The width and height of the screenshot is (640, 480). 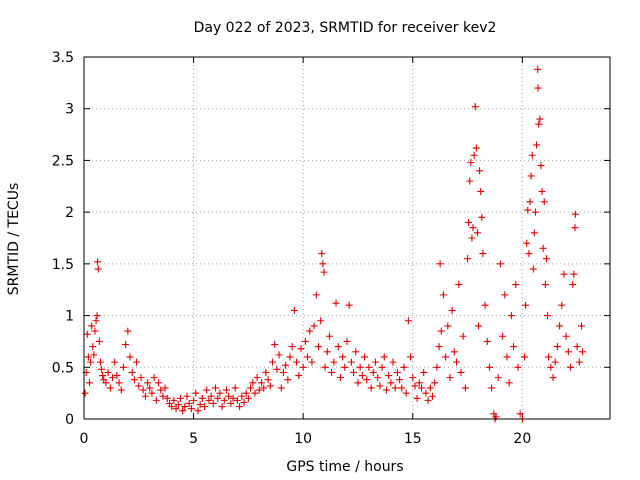 I want to click on y-tick-label: 1.5, so click(x=63, y=265).